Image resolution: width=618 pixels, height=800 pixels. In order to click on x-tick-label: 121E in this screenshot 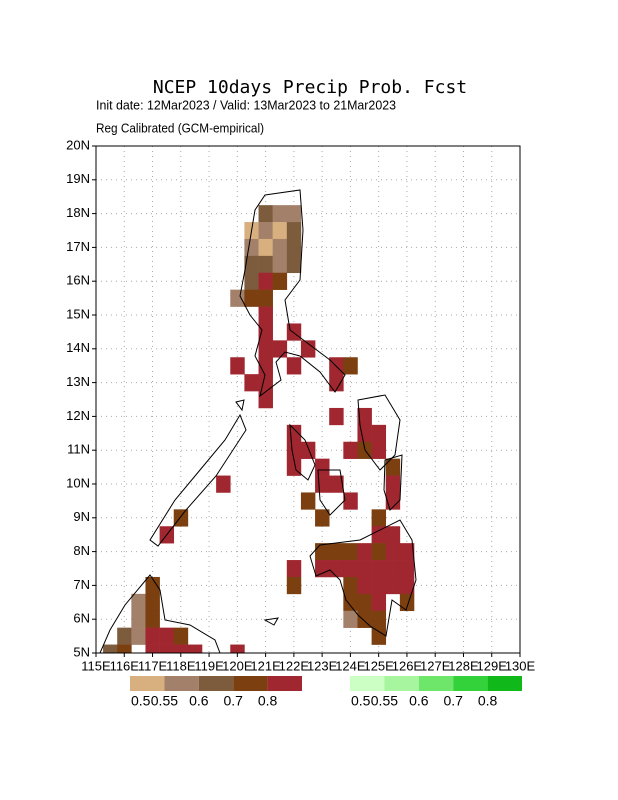, I will do `click(265, 665)`.